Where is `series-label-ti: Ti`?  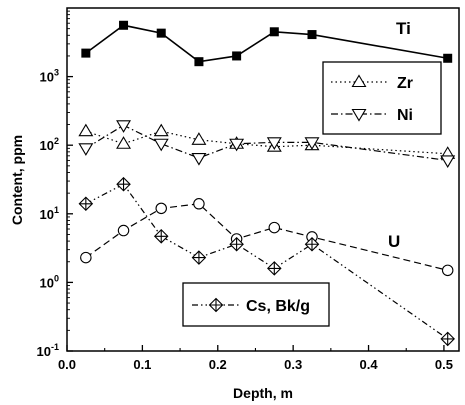 series-label-ti: Ti is located at coordinates (403, 28).